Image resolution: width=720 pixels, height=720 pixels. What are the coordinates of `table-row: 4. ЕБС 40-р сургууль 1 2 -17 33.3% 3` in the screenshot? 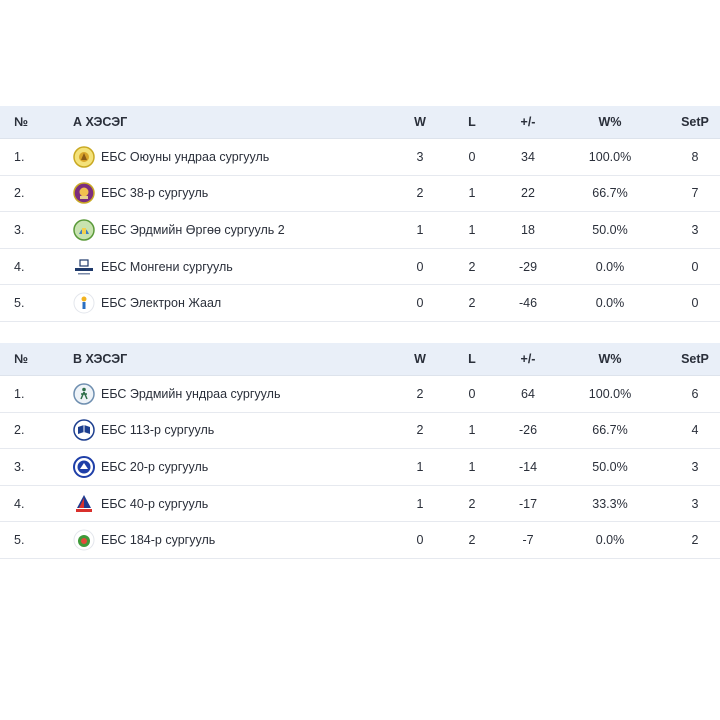 It's located at (360, 504).